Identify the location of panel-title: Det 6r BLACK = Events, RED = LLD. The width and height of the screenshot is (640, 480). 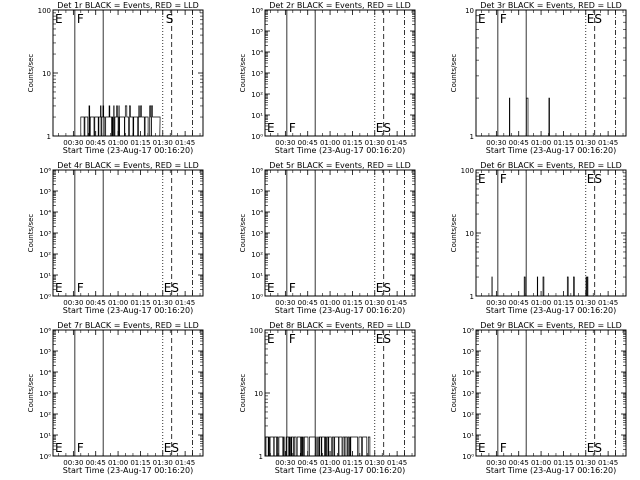
(551, 165).